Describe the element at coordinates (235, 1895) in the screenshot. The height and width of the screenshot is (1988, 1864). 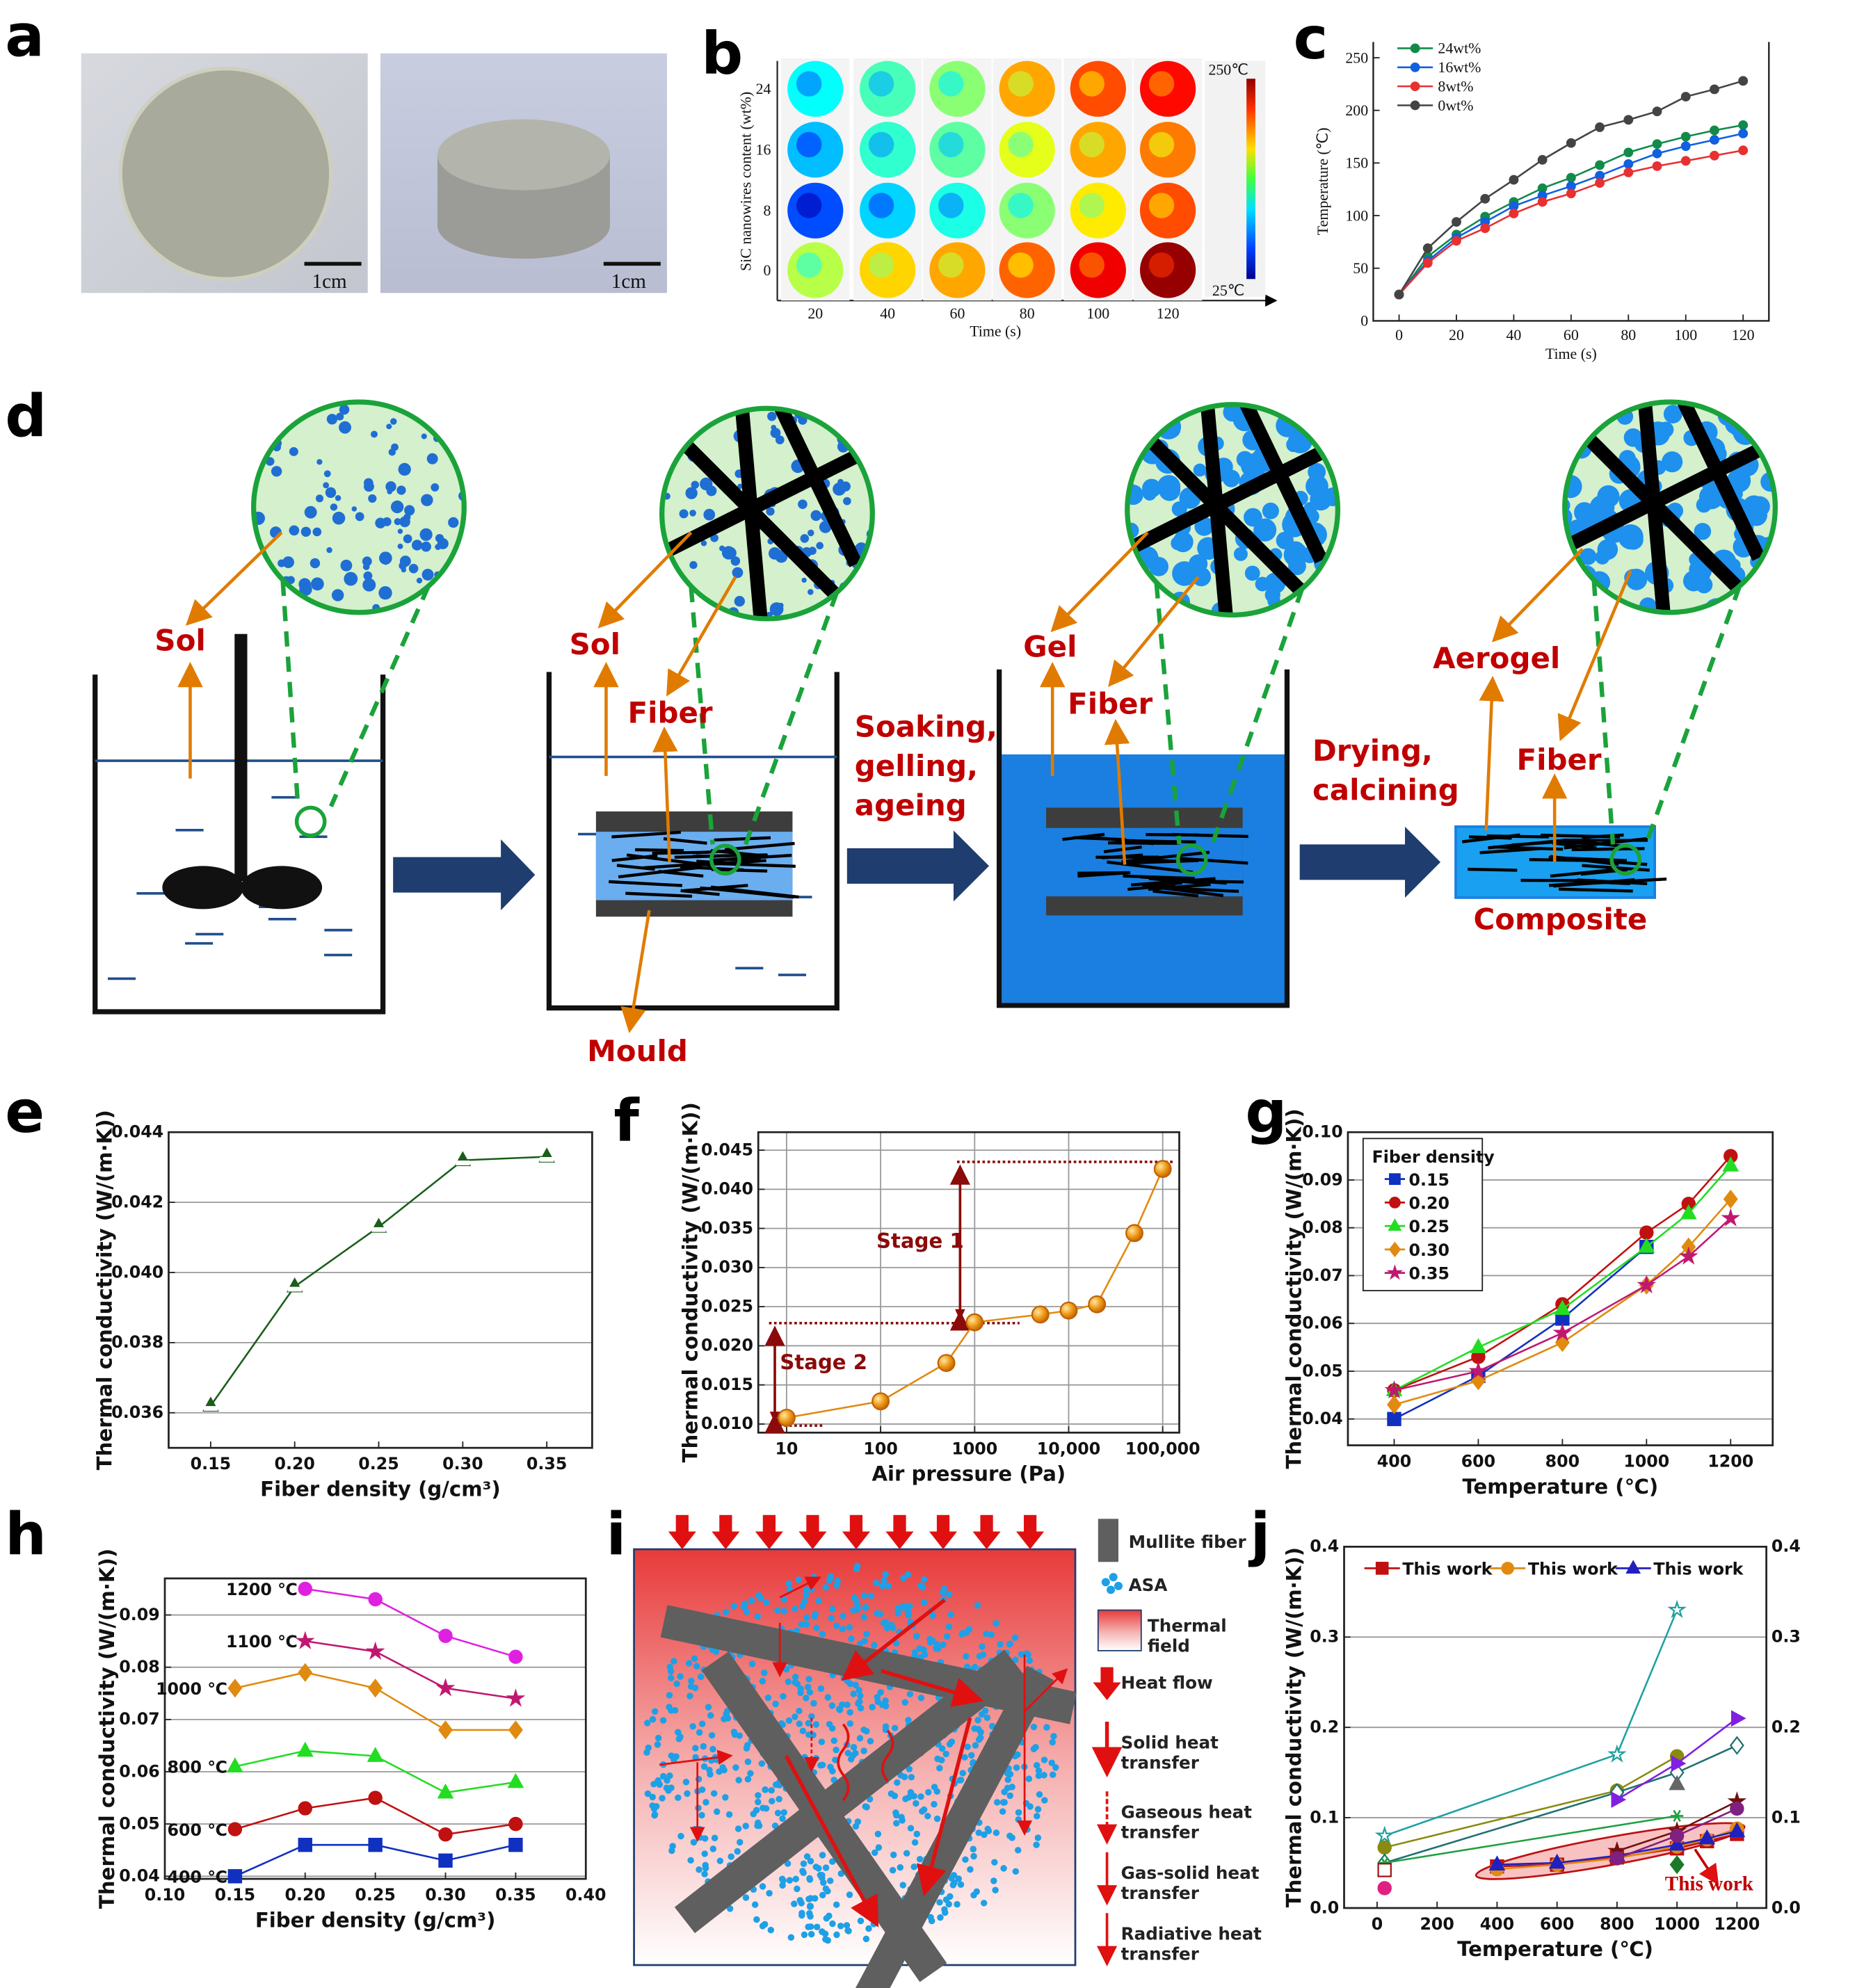
I see `x-tick-label: 0.15` at that location.